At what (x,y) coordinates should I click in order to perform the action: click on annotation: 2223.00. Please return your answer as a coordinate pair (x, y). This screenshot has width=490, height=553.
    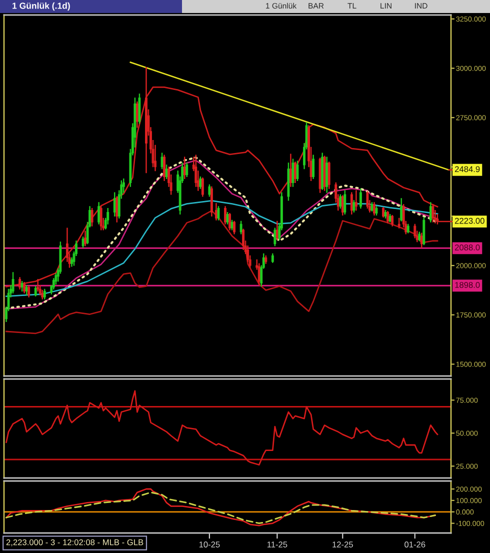
    Looking at the image, I should click on (469, 221).